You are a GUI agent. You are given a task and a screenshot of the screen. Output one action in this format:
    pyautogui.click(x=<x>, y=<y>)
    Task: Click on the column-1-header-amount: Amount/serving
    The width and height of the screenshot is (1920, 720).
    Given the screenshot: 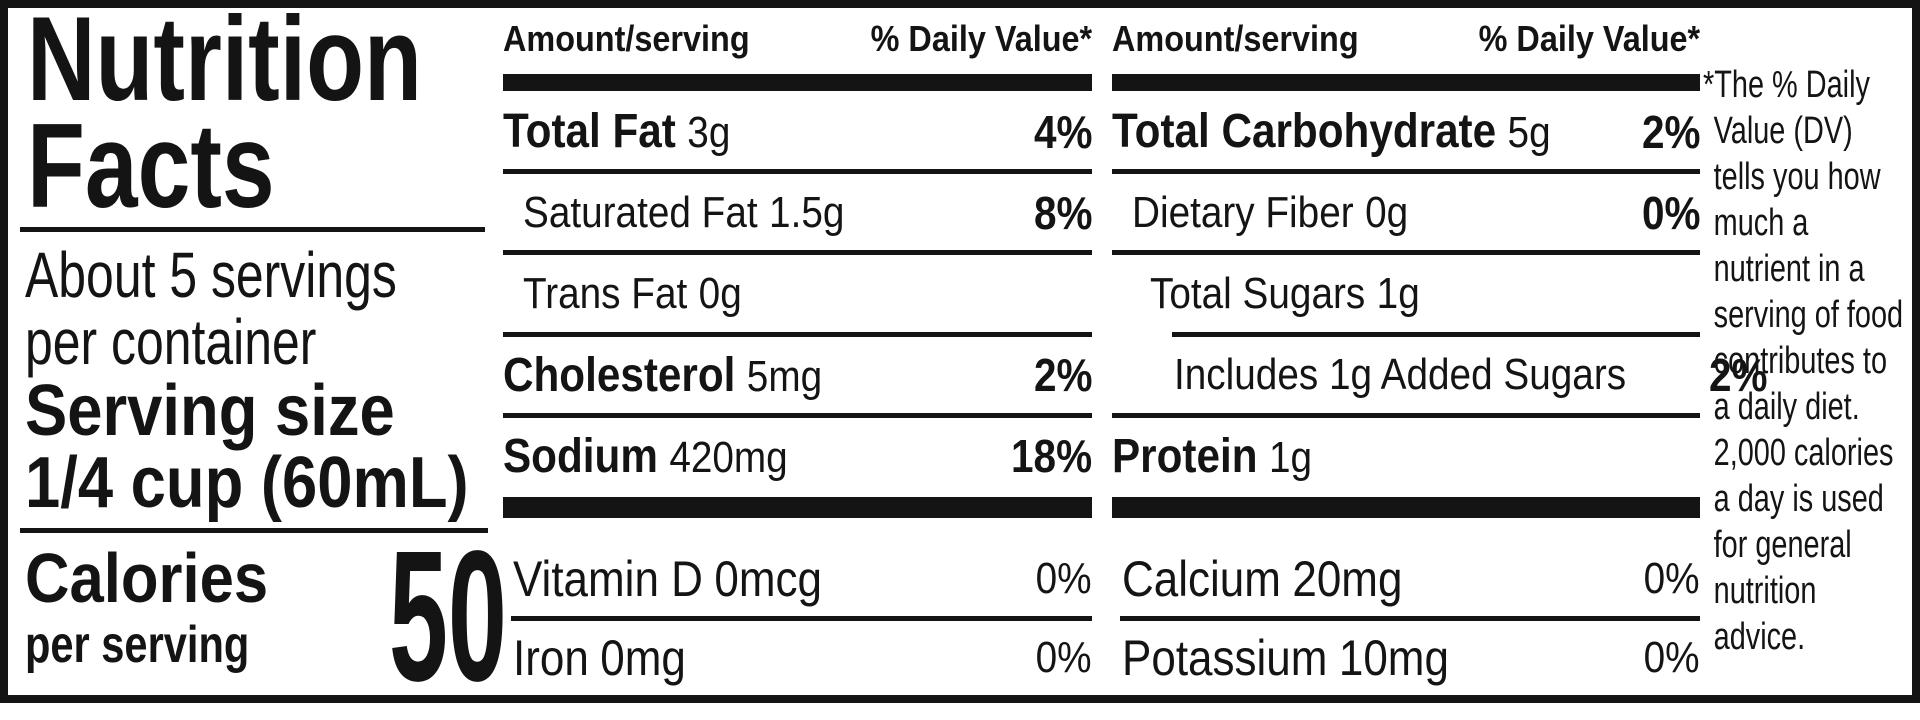 What is the action you would take?
    pyautogui.click(x=626, y=38)
    